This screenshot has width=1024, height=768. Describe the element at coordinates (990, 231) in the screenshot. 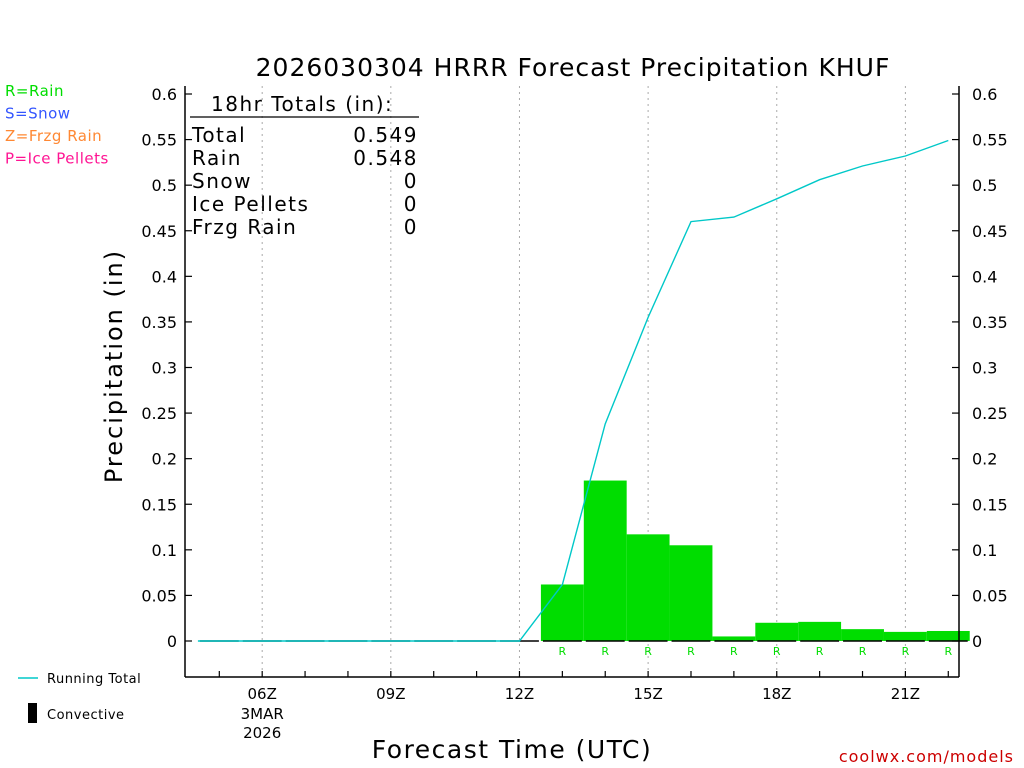

I see `ytick-label-right-0.45: 0.45` at that location.